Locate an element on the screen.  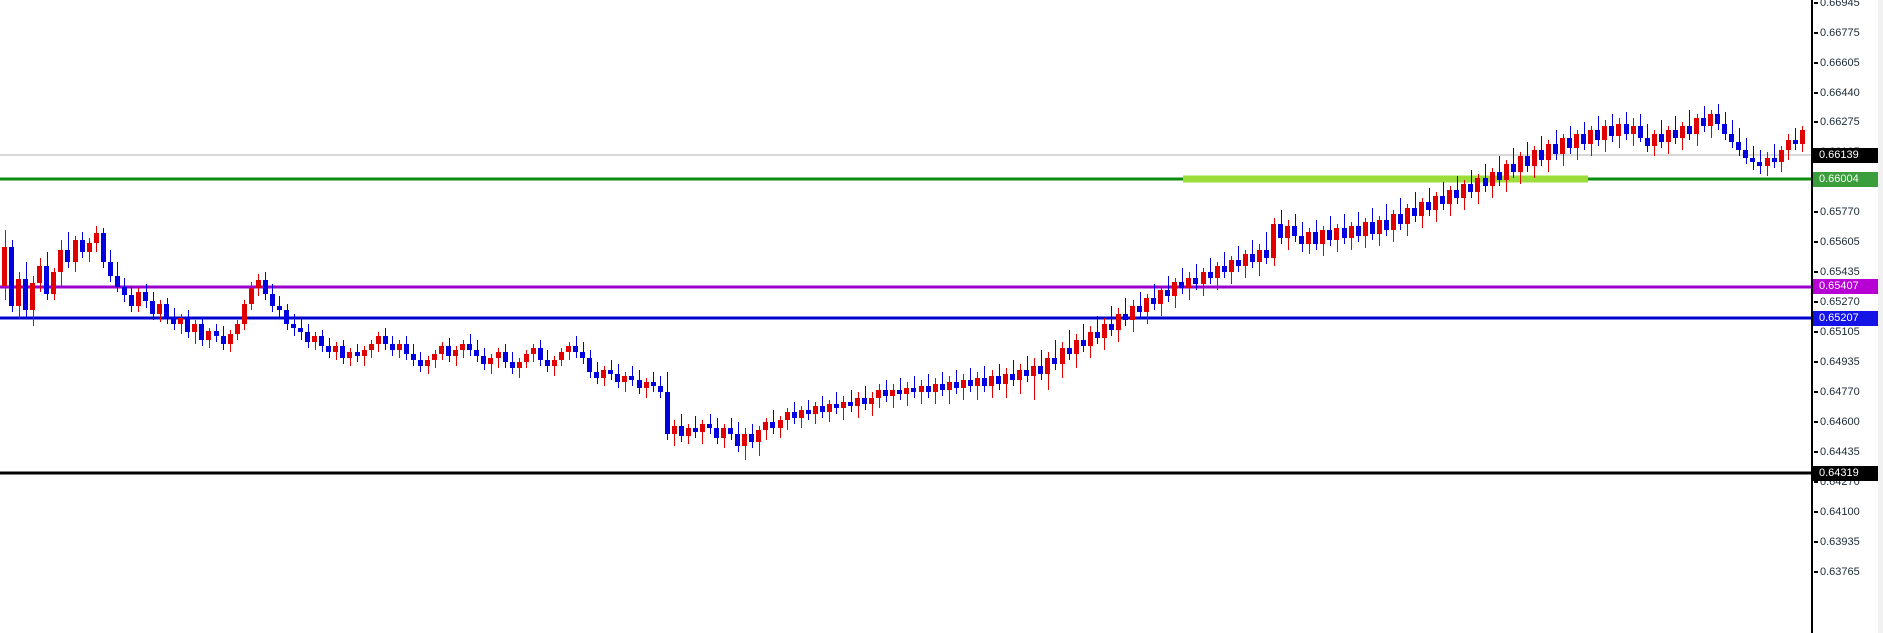
purple-level-tag: 0.65407 is located at coordinates (1848, 286).